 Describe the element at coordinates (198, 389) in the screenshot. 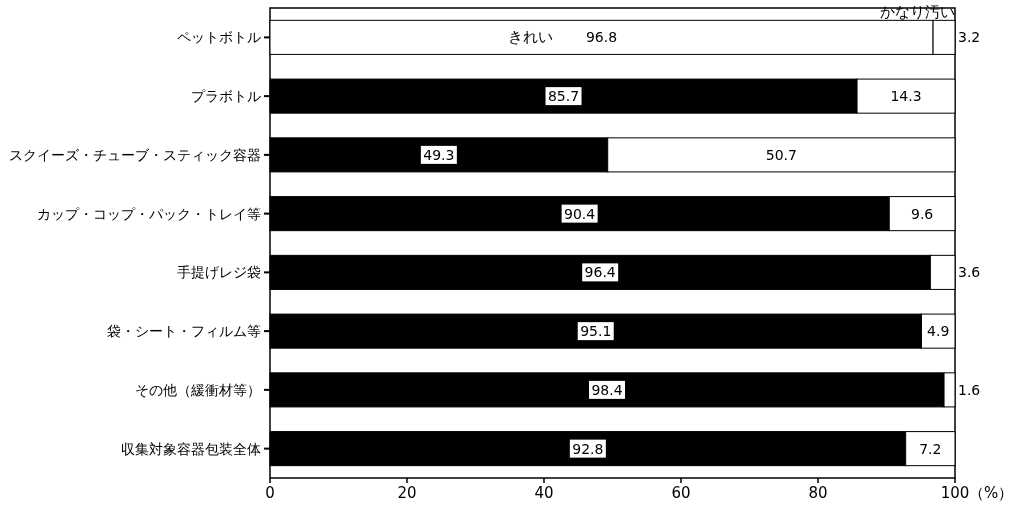

I see `y-tick-label: その他（緩衝材等）` at that location.